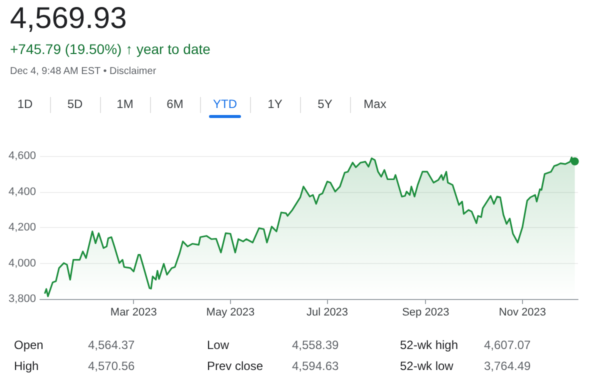 The width and height of the screenshot is (600, 385). What do you see at coordinates (275, 104) in the screenshot?
I see `text: 1Y` at bounding box center [275, 104].